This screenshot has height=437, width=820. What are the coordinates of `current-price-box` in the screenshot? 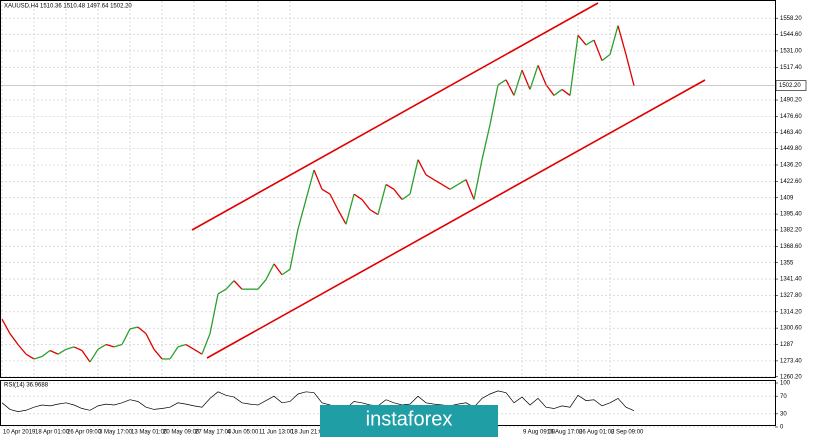 It's located at (791, 85).